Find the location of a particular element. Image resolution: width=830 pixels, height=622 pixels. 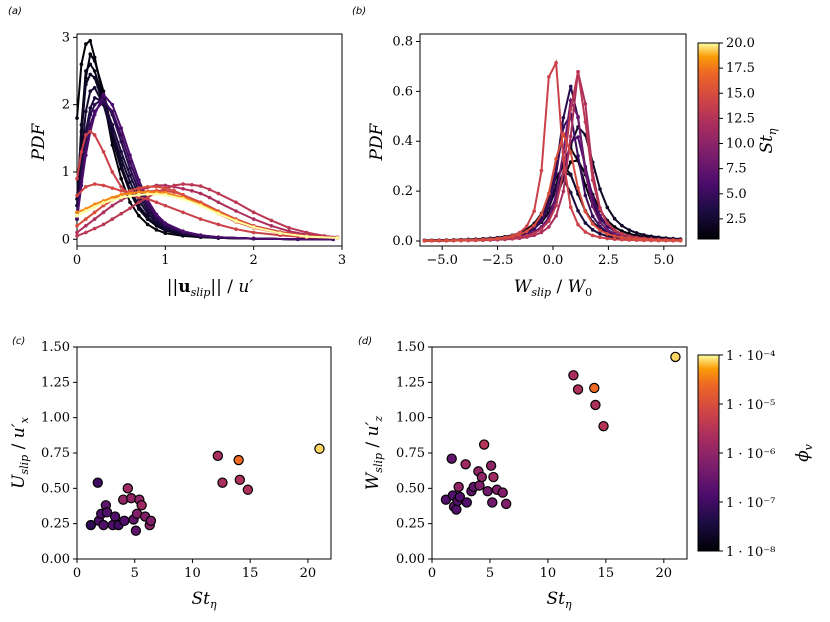

y-tick-label: 0 is located at coordinates (66, 239).